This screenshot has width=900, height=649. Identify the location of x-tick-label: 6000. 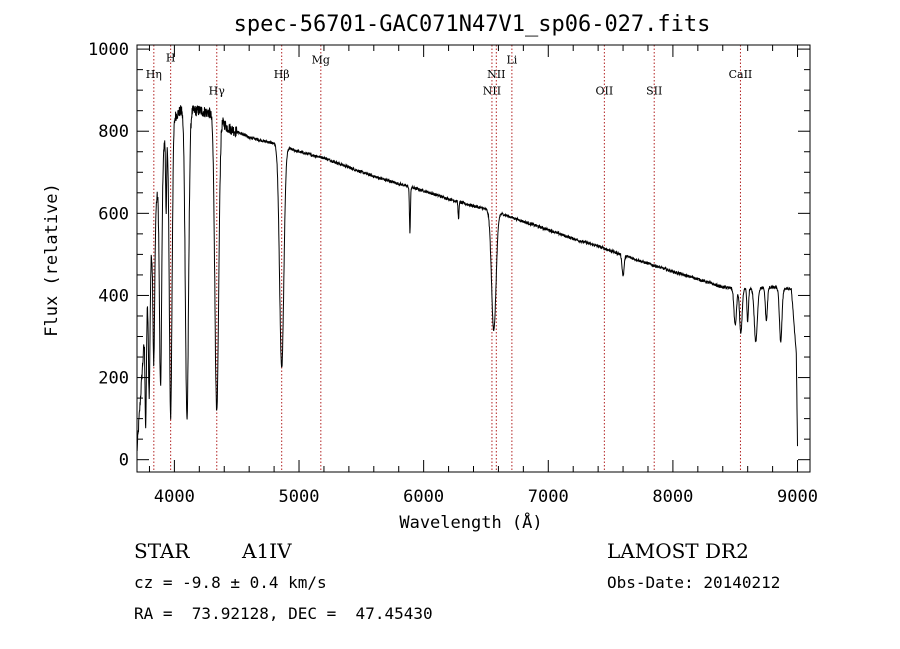
(423, 497).